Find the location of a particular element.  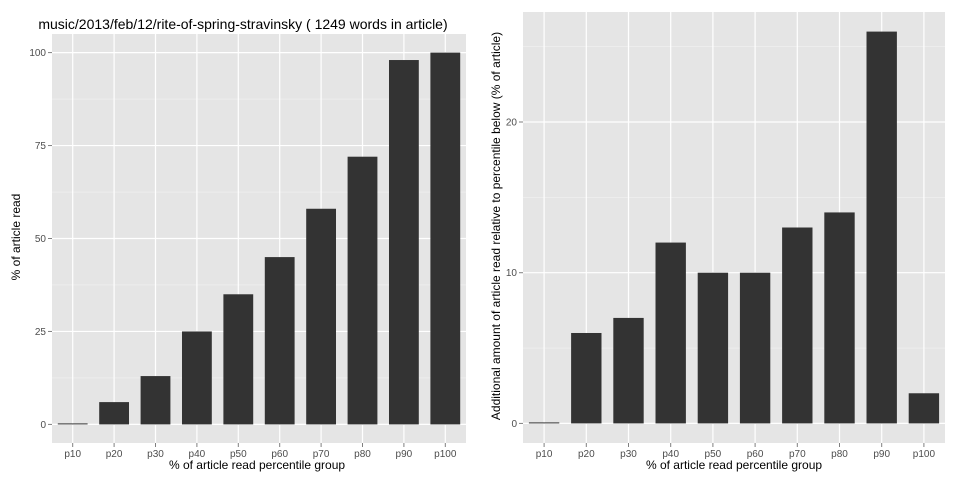

y-tick-label: 25 is located at coordinates (41, 332).